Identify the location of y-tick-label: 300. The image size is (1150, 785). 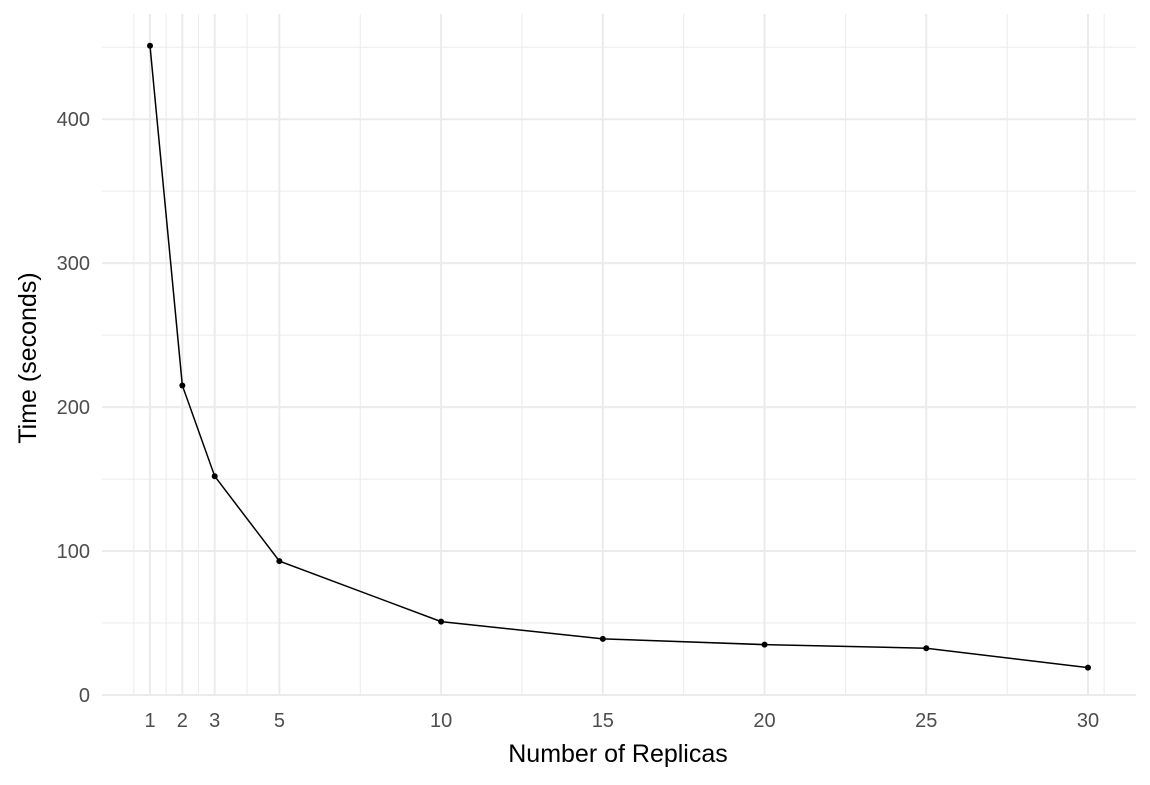
(73, 264).